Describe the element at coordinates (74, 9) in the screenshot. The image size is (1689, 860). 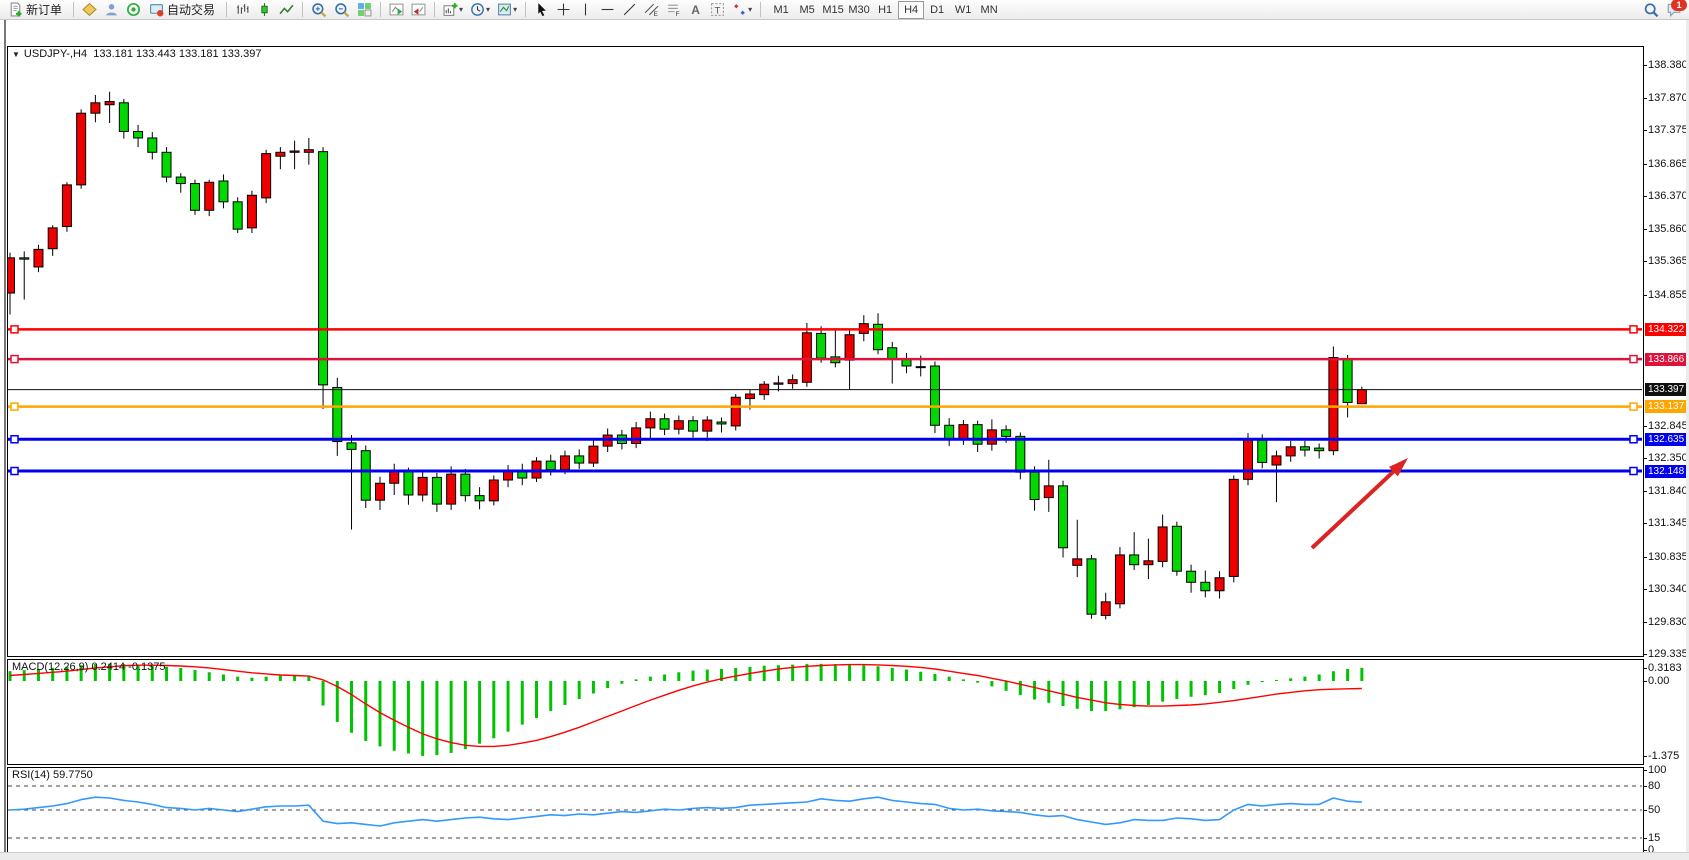
I see `toolbar-separator` at that location.